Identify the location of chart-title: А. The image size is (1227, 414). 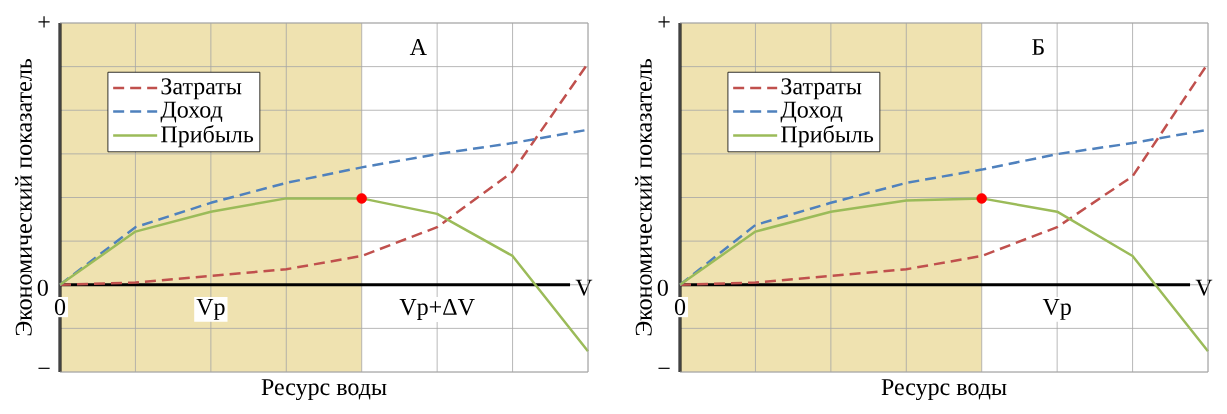
(418, 47).